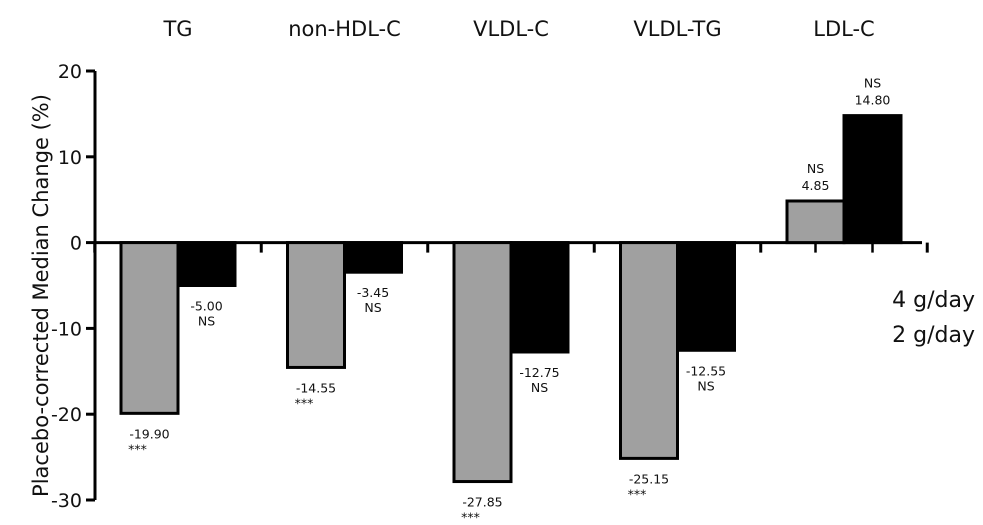  What do you see at coordinates (933, 318) in the screenshot?
I see `legend: 4 g/day 2 g/day` at bounding box center [933, 318].